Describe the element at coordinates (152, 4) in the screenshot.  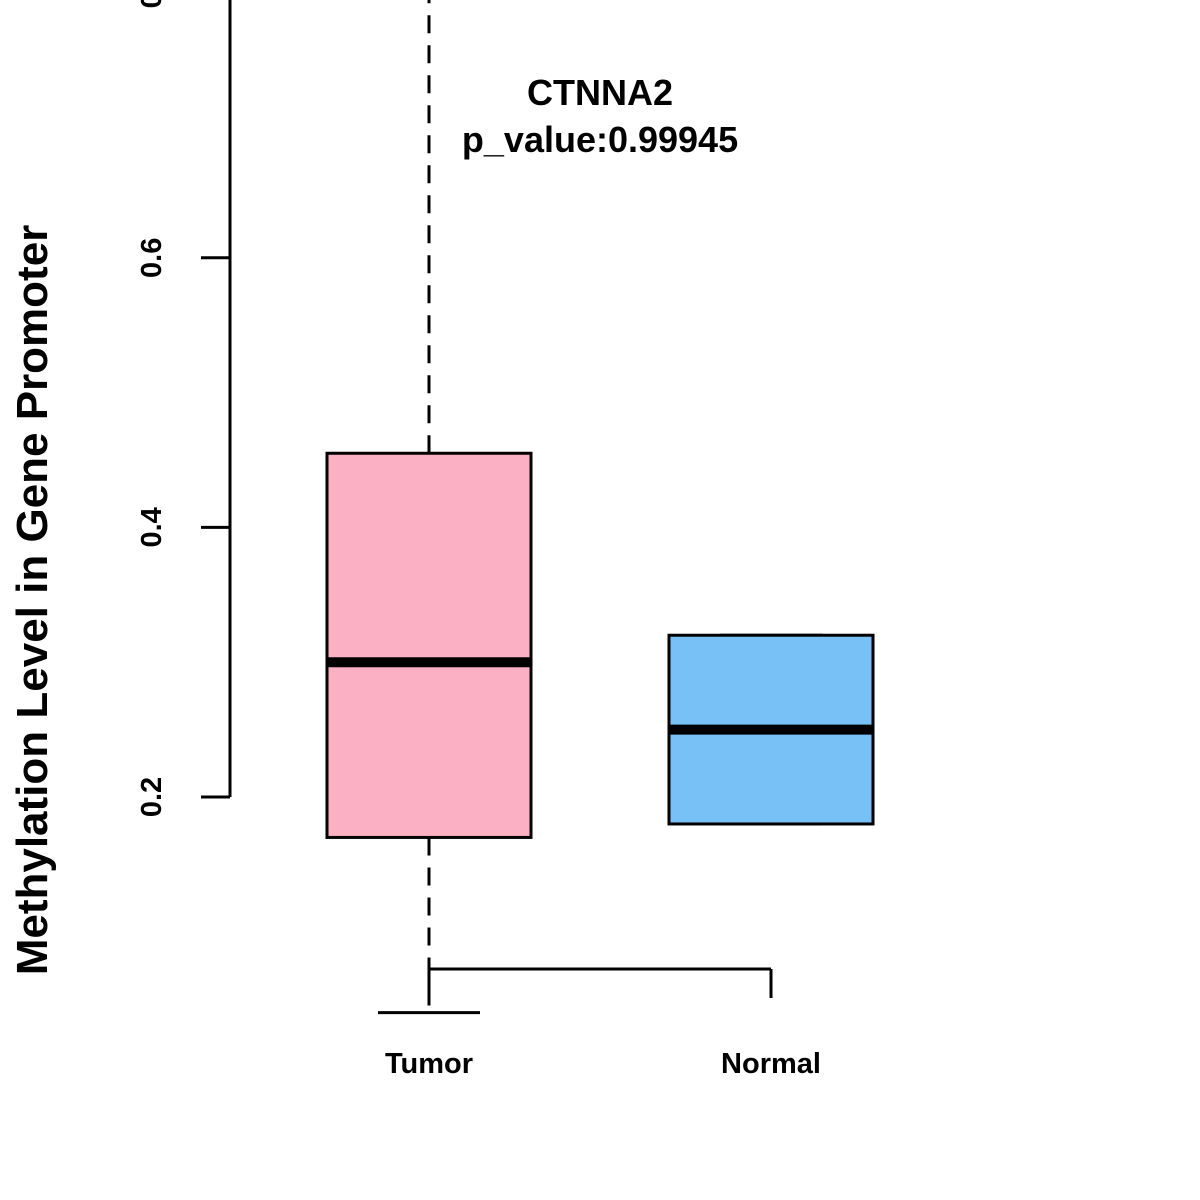
I see `y-tick-label: 0.8` at that location.